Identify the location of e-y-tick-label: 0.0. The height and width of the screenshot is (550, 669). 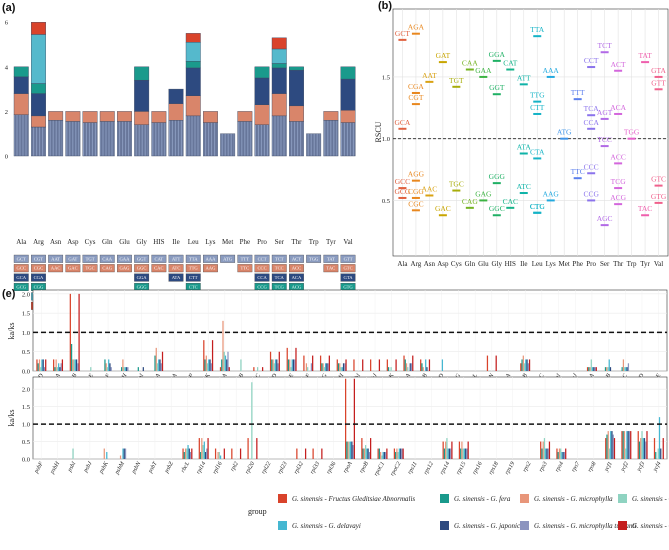
(26, 372).